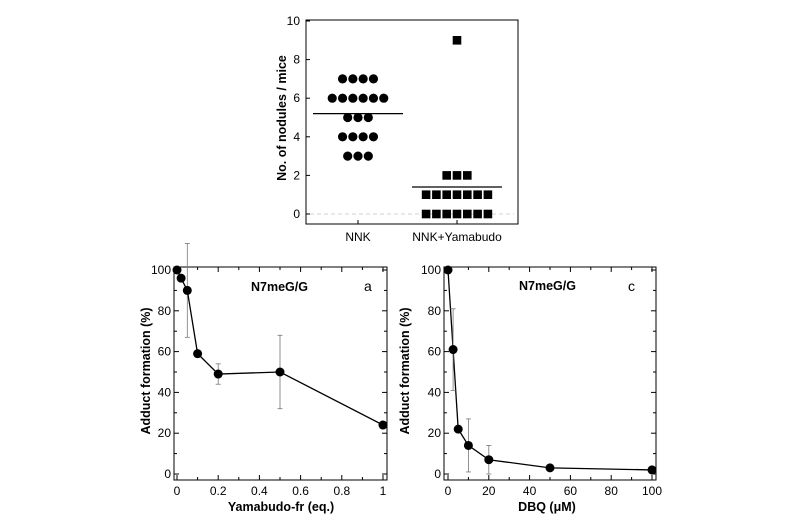 The height and width of the screenshot is (530, 800). I want to click on panel-a-x-axis-label: Yamabudo-fr (eq.), so click(281, 507).